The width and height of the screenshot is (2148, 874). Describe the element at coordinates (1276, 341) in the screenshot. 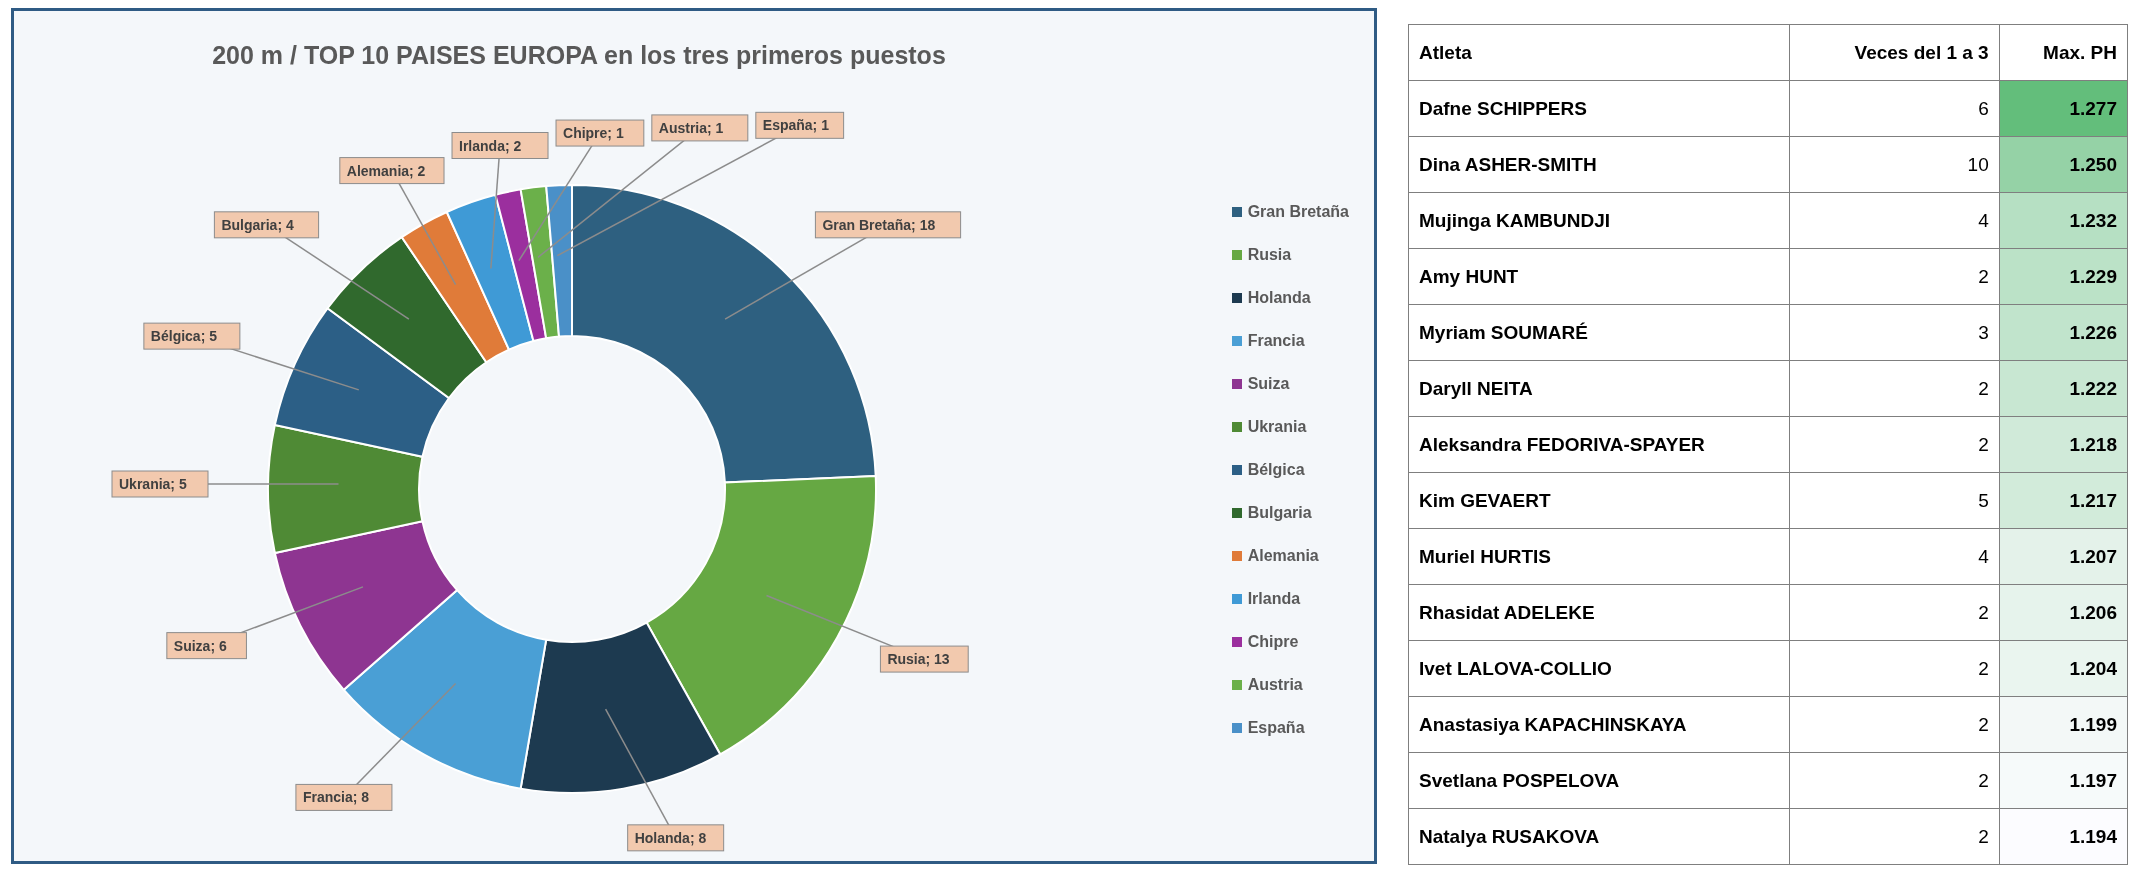

I see `legend-label: Francia` at that location.